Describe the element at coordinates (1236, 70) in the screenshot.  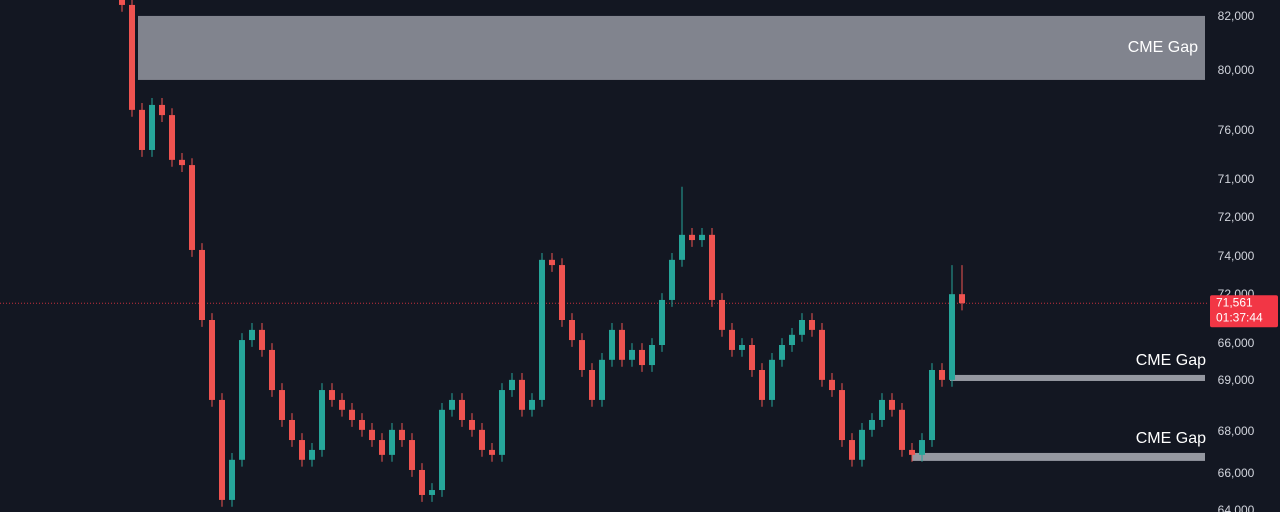
I see `price-axis-label: 80,000` at that location.